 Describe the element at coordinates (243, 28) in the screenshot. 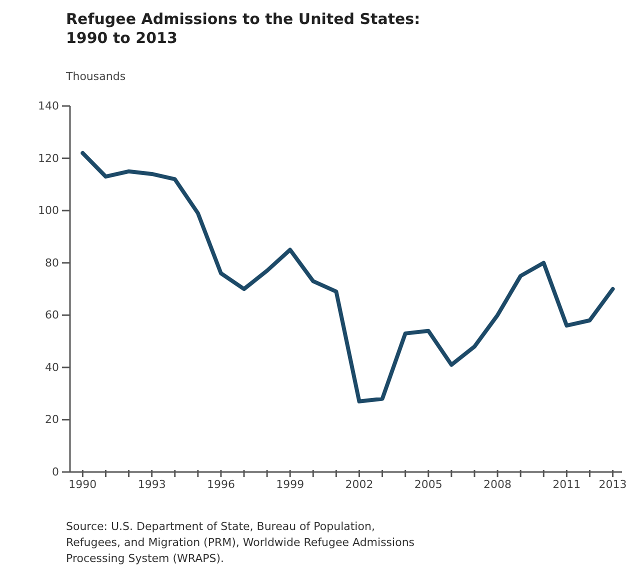

I see `chart-title: Refugee Admissions to the United States: 1990 to 2013` at that location.